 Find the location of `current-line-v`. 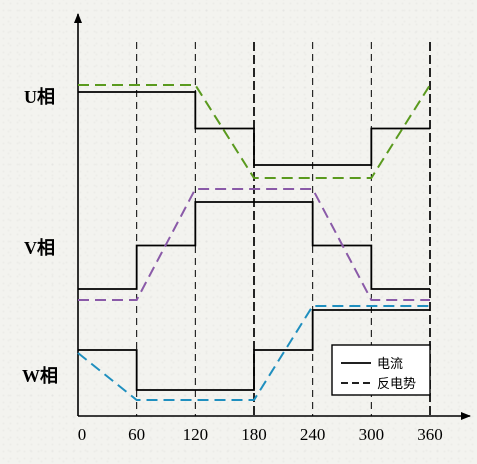

current-line-v is located at coordinates (254, 245).